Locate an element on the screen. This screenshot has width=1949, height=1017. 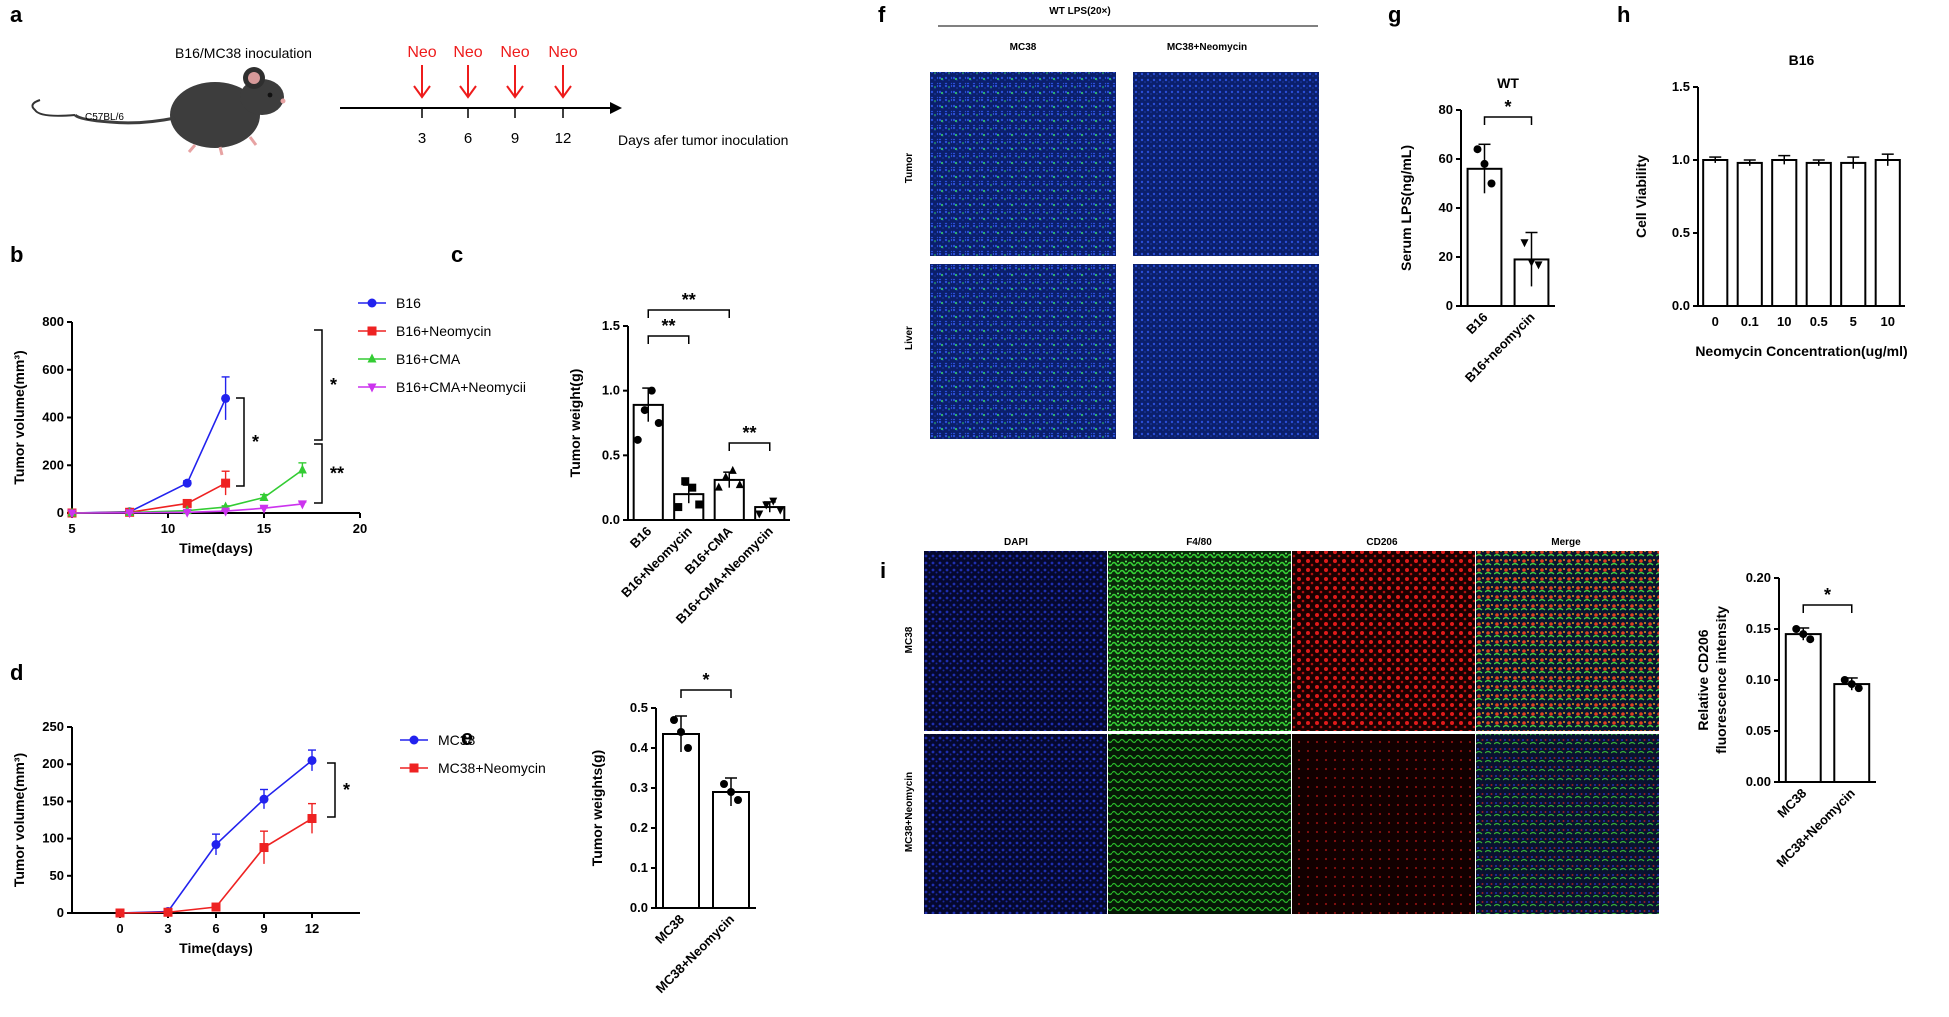
e-sig-label: * is located at coordinates (705, 680).